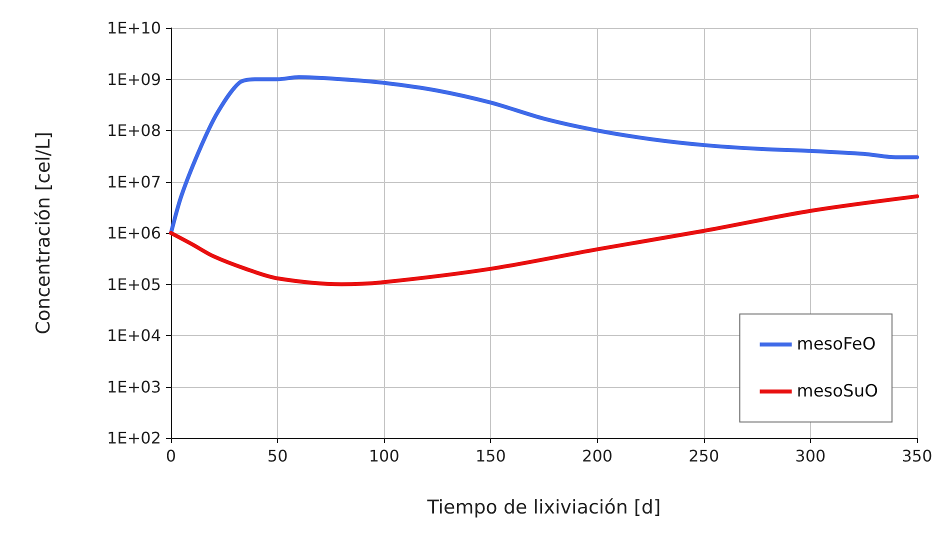  Describe the element at coordinates (597, 456) in the screenshot. I see `x-tick-label: 200` at that location.